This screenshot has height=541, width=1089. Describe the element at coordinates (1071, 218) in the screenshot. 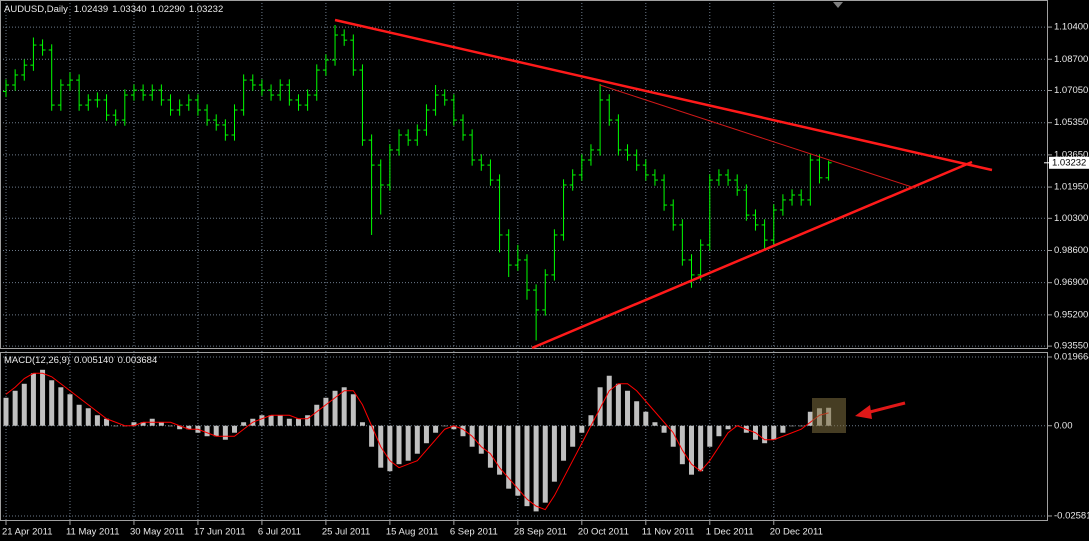

I see `y-tick-label: 1.00300` at that location.